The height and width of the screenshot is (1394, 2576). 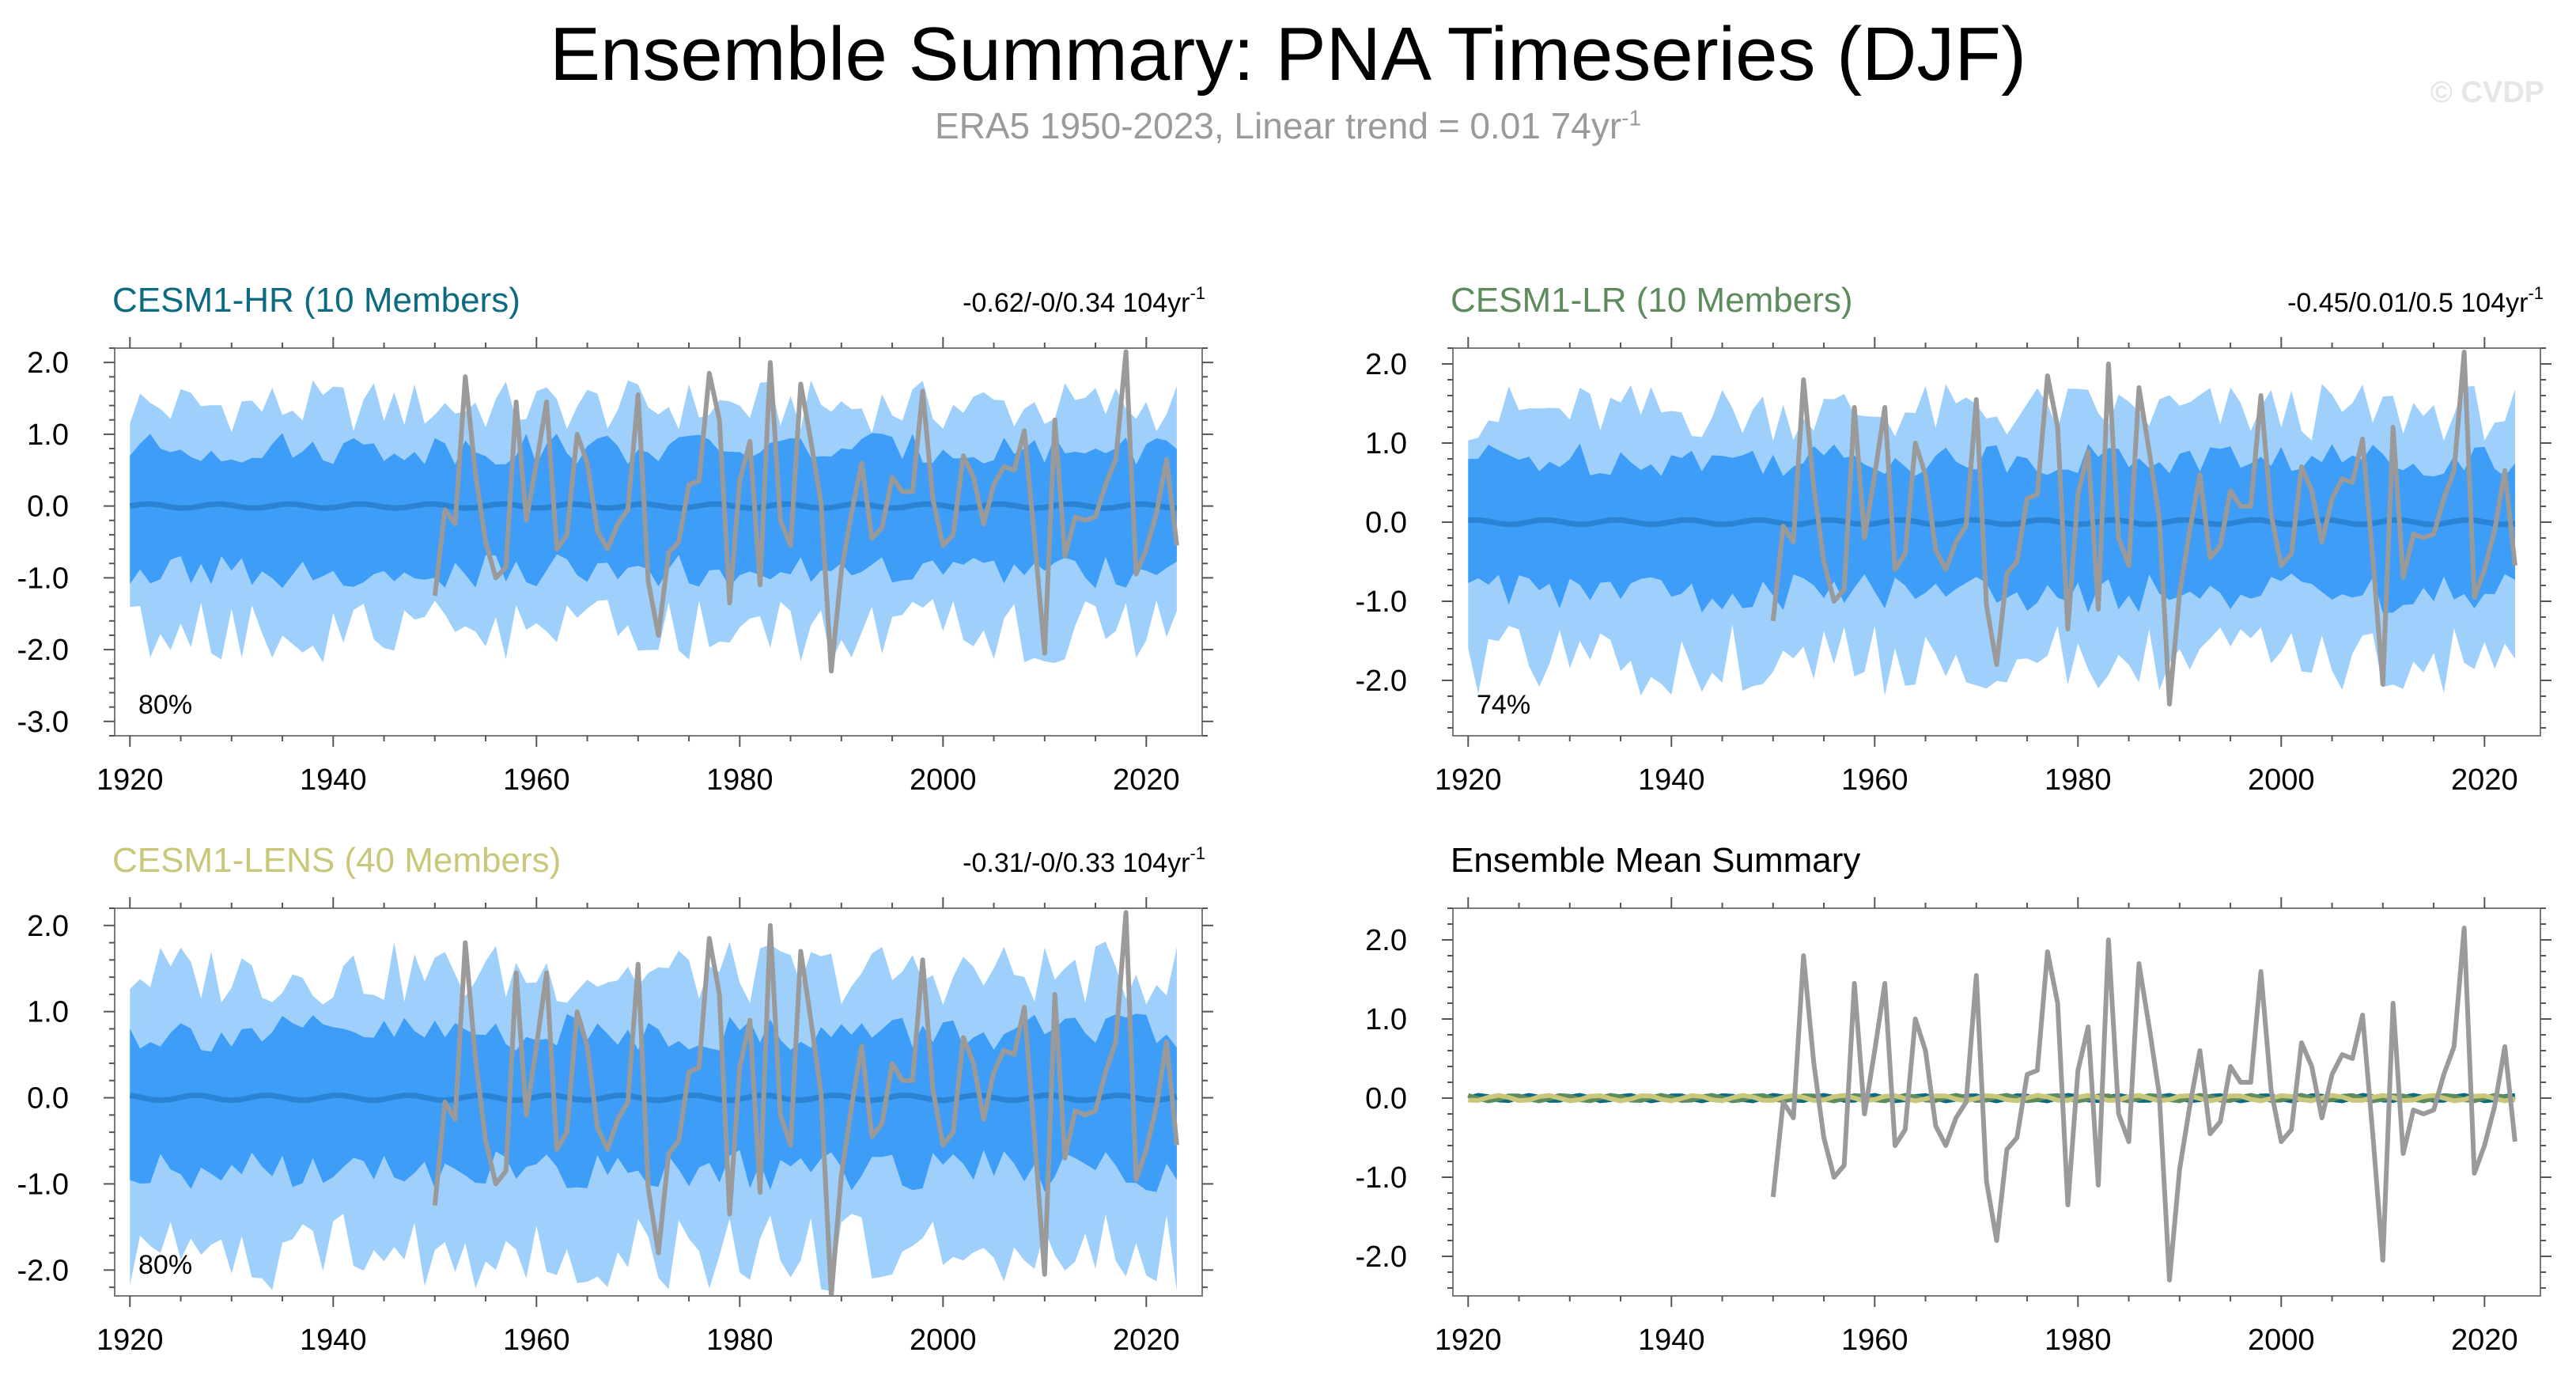 What do you see at coordinates (1656, 860) in the screenshot?
I see `panel-title: Ensemble Mean Summary` at bounding box center [1656, 860].